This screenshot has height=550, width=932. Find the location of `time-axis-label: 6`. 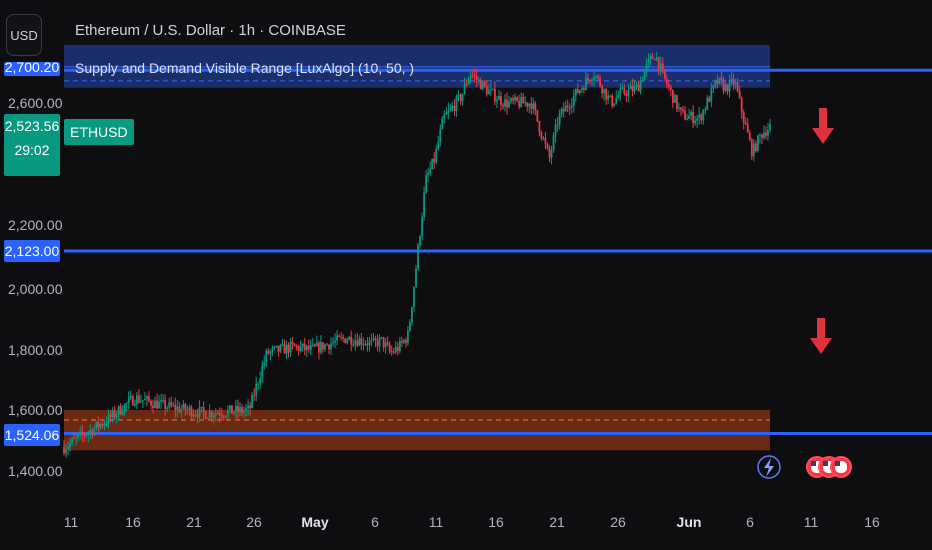

time-axis-label: 6 is located at coordinates (375, 522).